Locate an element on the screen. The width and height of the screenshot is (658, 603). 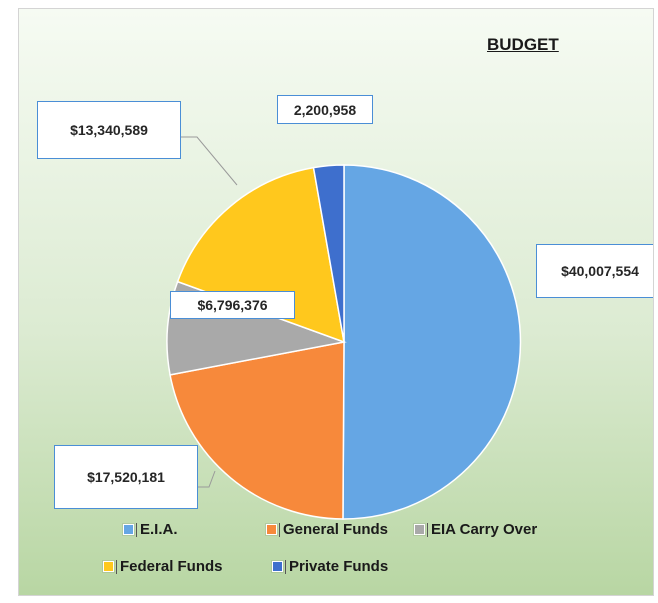
data-label-private-funds: 2,200,958 is located at coordinates (325, 109).